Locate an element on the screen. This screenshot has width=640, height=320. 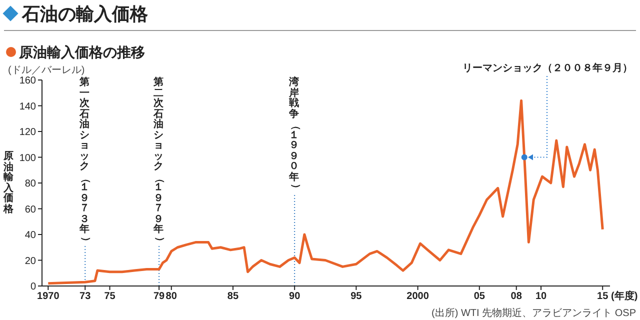
x-tick-label: 79 is located at coordinates (159, 296).